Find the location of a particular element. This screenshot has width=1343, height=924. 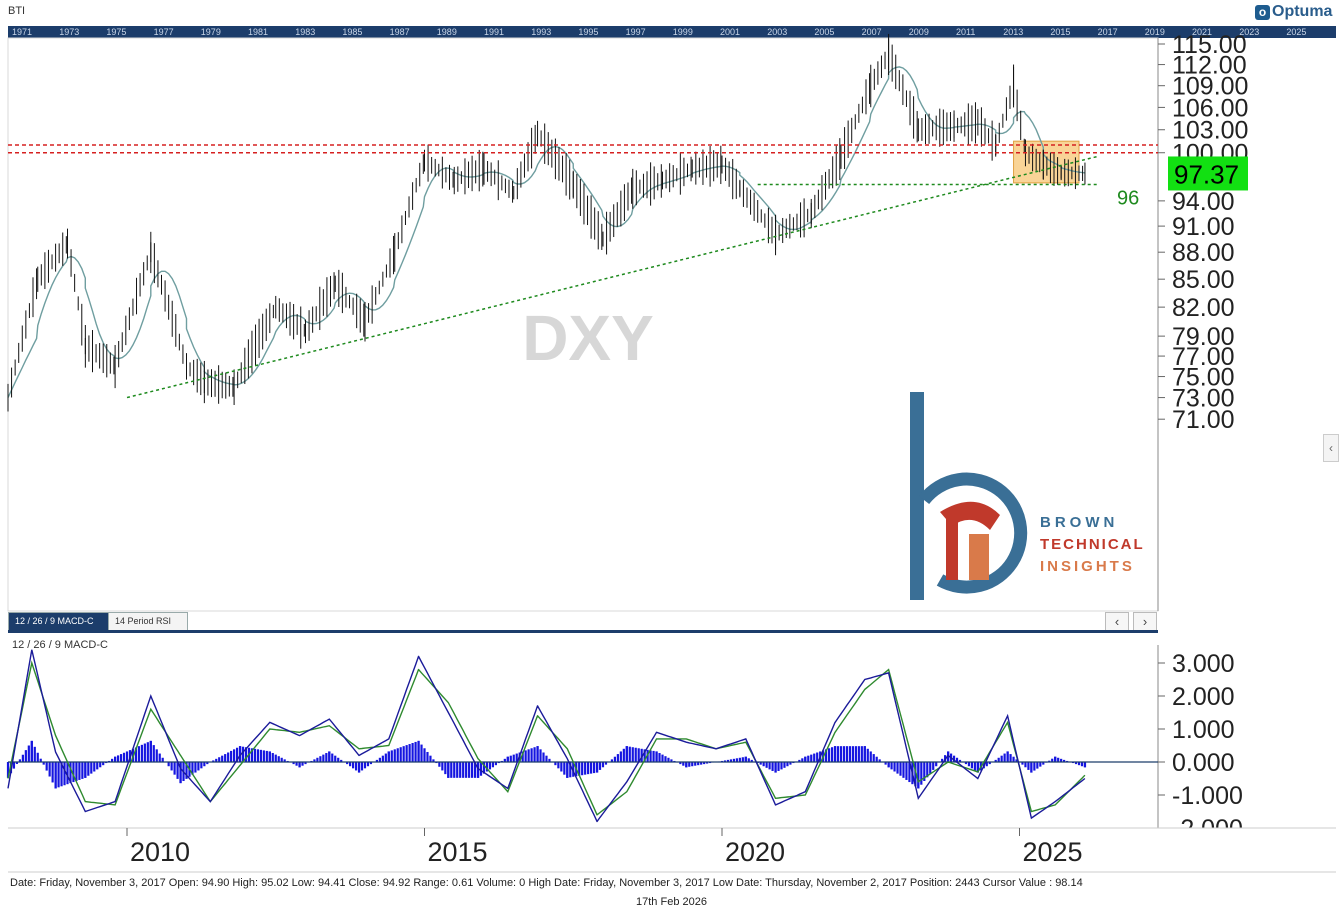

overview-year-label: 2021 is located at coordinates (1202, 32).